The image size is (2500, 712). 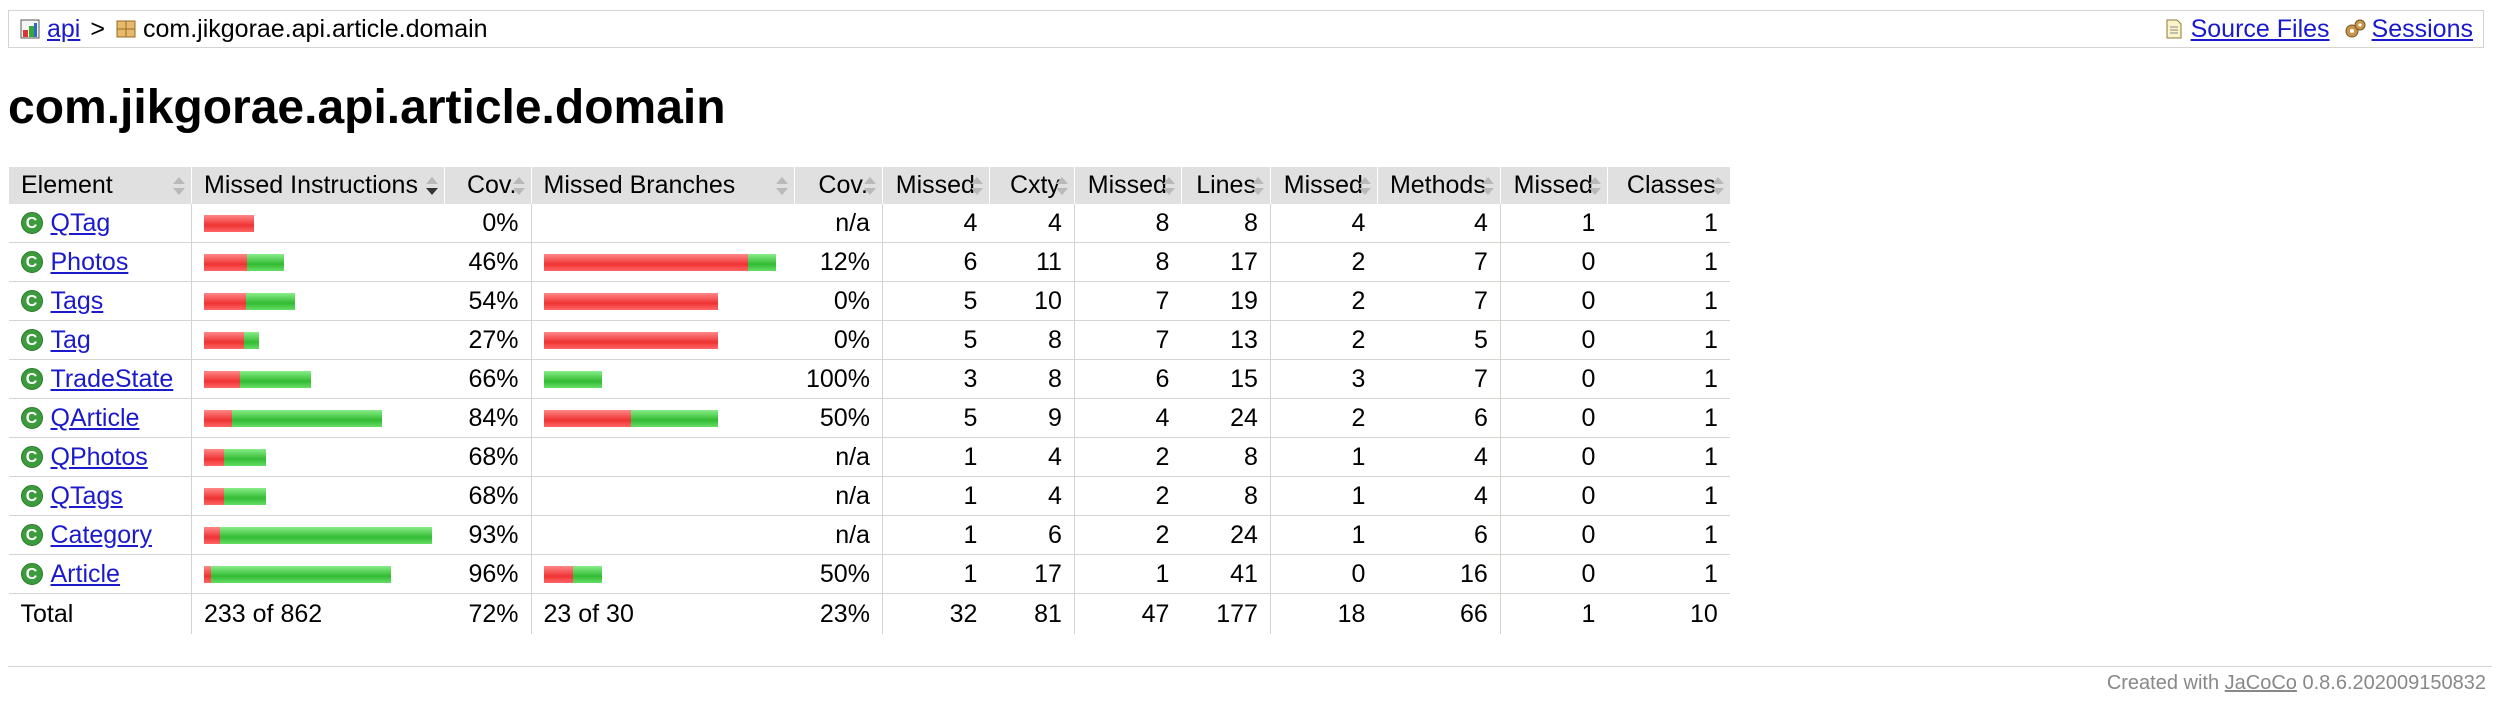 What do you see at coordinates (838, 379) in the screenshot?
I see `branch-coverage: 100%` at bounding box center [838, 379].